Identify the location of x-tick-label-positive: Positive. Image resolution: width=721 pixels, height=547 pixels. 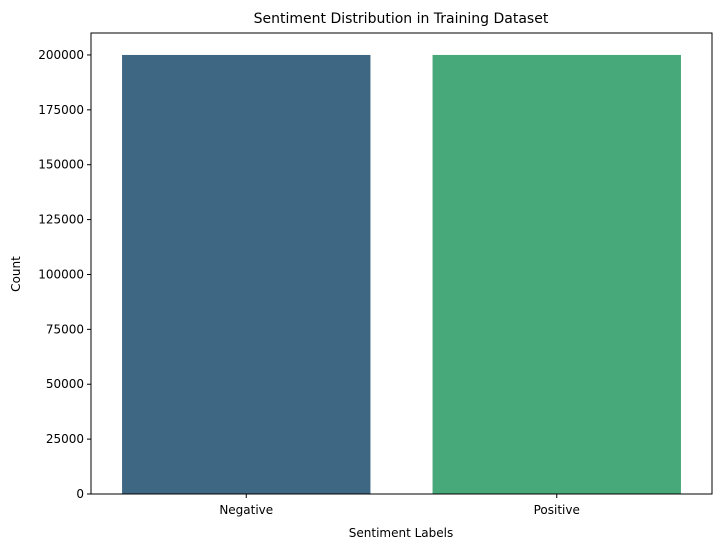
(557, 510).